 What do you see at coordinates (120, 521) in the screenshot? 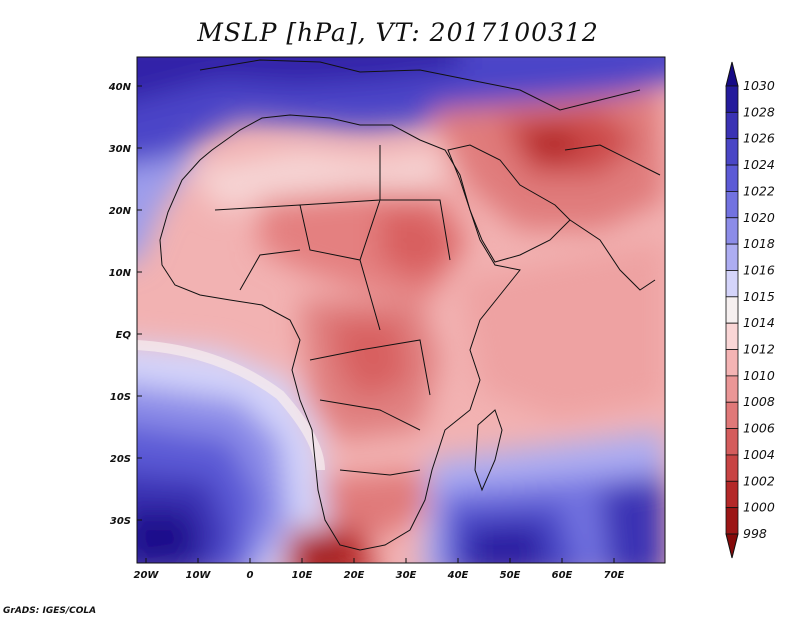
I see `lat-label: 30S` at bounding box center [120, 521].